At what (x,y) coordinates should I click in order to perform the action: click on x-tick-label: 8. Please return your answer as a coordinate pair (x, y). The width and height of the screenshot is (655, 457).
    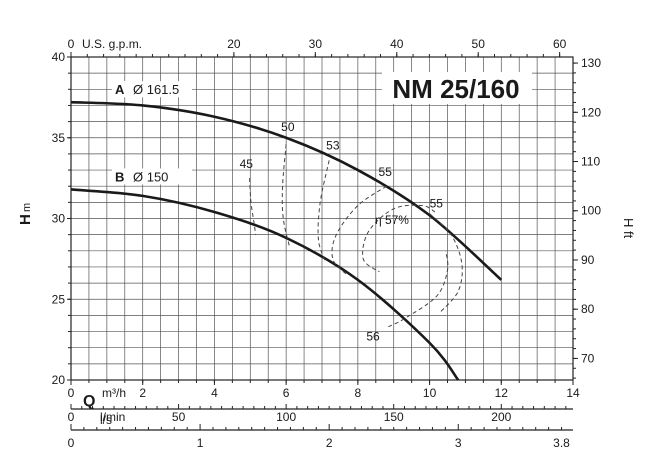
    Looking at the image, I should click on (358, 393).